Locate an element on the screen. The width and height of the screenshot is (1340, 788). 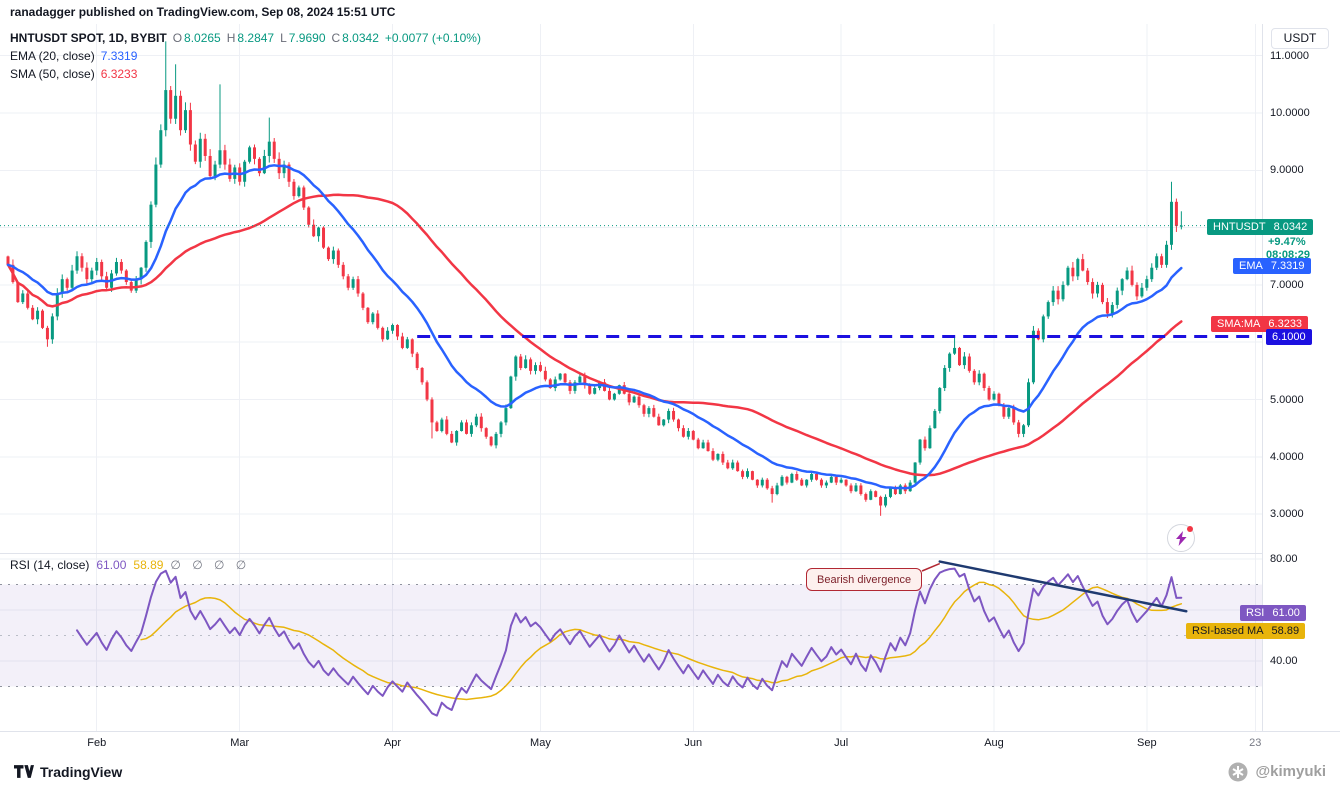
time-tick-Aug: Aug is located at coordinates (994, 743).